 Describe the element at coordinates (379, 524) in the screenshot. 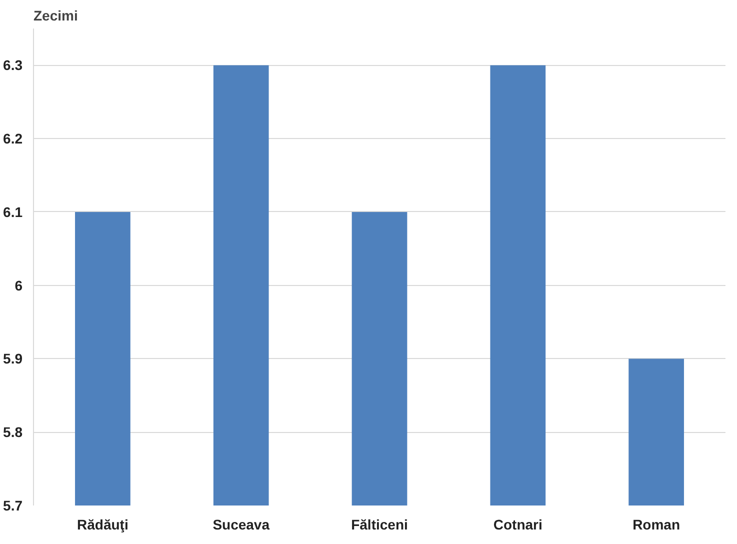

I see `x-tick-label: Fălticeni` at that location.